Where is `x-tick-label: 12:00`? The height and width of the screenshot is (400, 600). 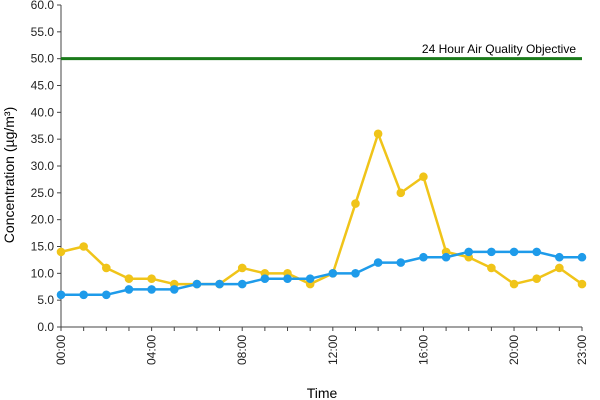
x-tick-label: 12:00 is located at coordinates (333, 350).